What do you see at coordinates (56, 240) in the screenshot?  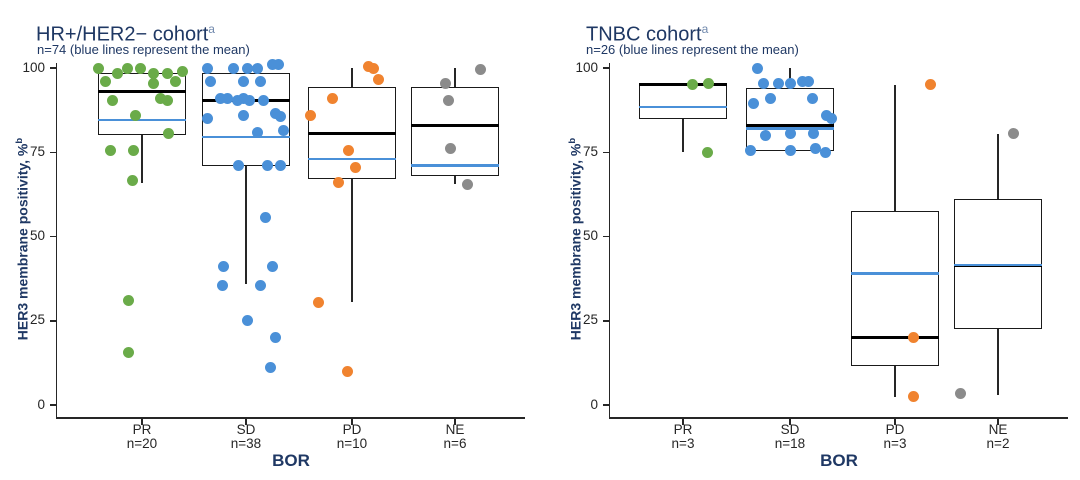 I see `y-axis-line` at bounding box center [56, 240].